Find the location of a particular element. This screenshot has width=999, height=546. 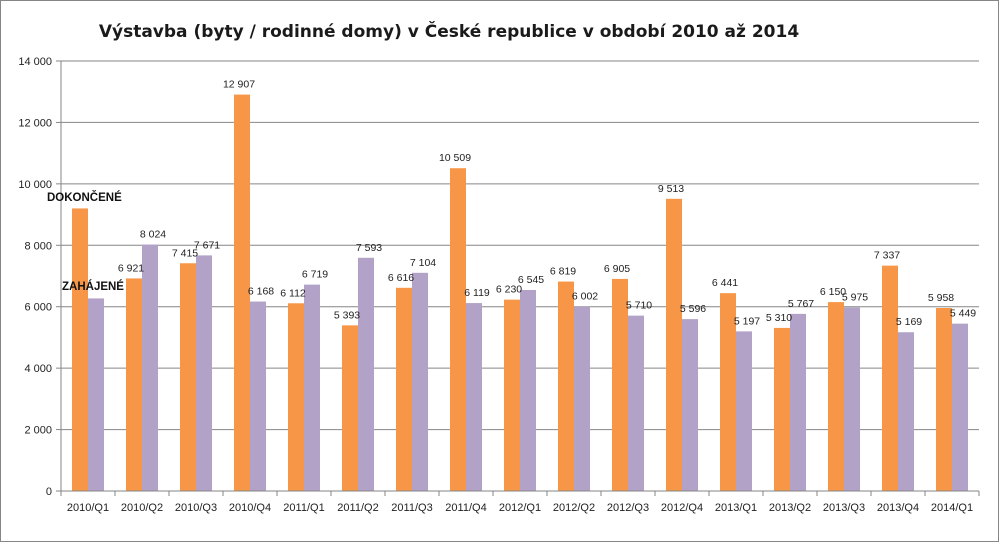

data-label: 7 337 is located at coordinates (887, 256).